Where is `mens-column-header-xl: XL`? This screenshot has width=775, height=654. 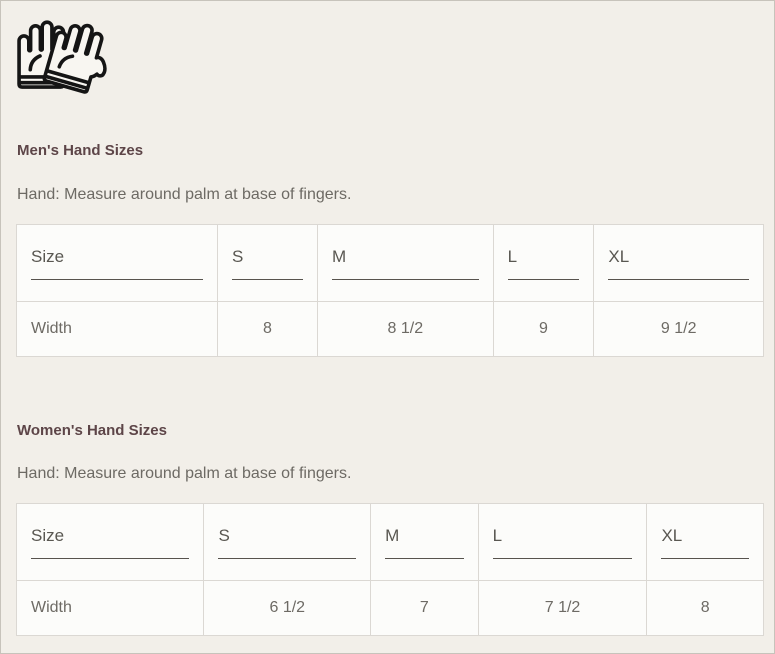 mens-column-header-xl: XL is located at coordinates (678, 262).